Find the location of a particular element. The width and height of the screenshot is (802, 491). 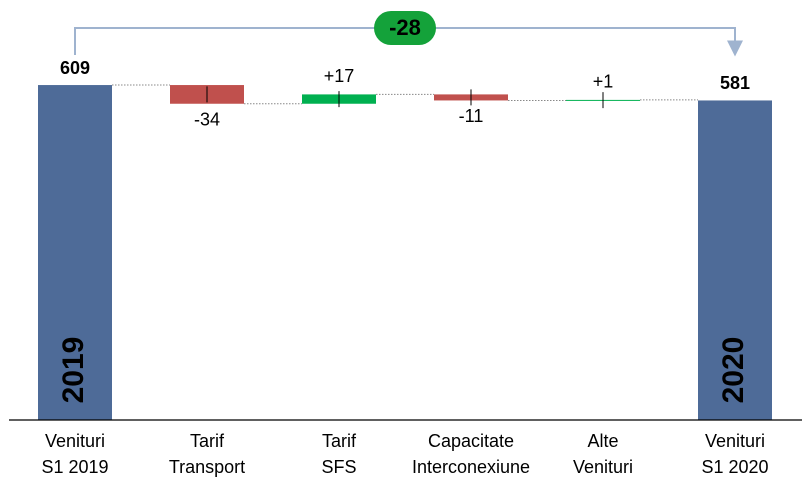

x-tick-label: Interconexiune is located at coordinates (471, 467).